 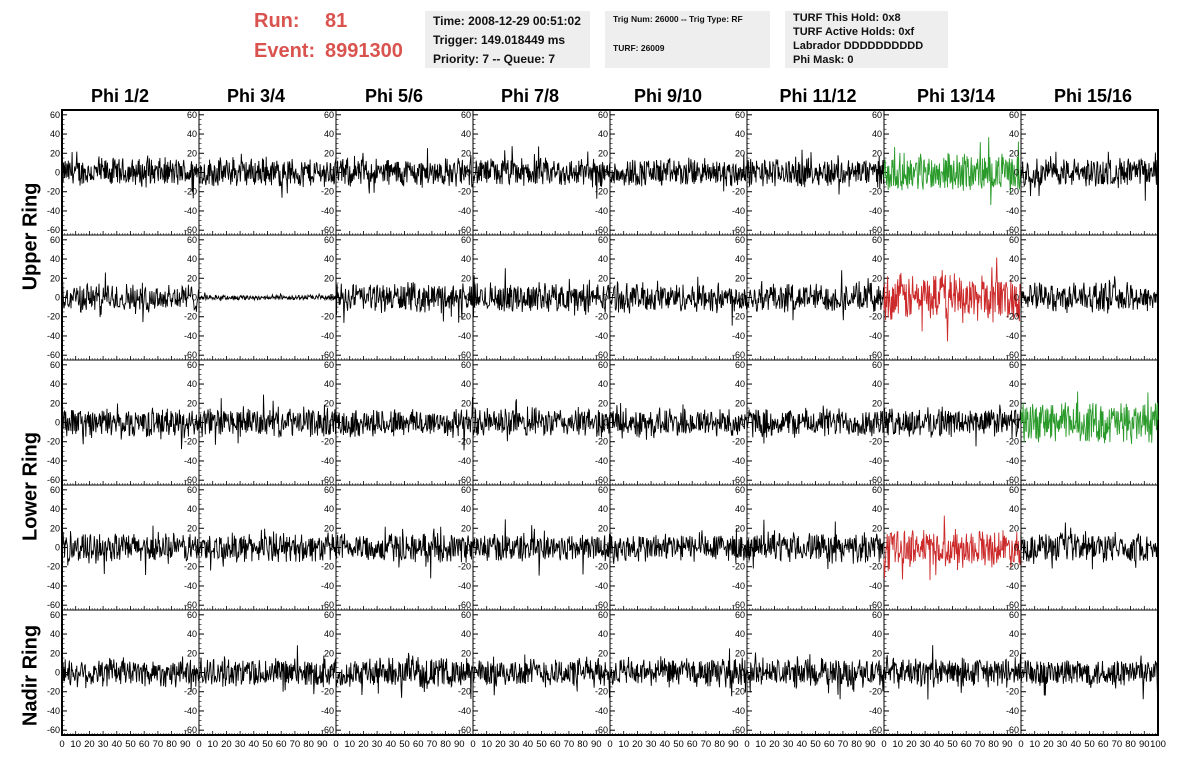 What do you see at coordinates (61, 744) in the screenshot?
I see `x-tick-label: 0` at bounding box center [61, 744].